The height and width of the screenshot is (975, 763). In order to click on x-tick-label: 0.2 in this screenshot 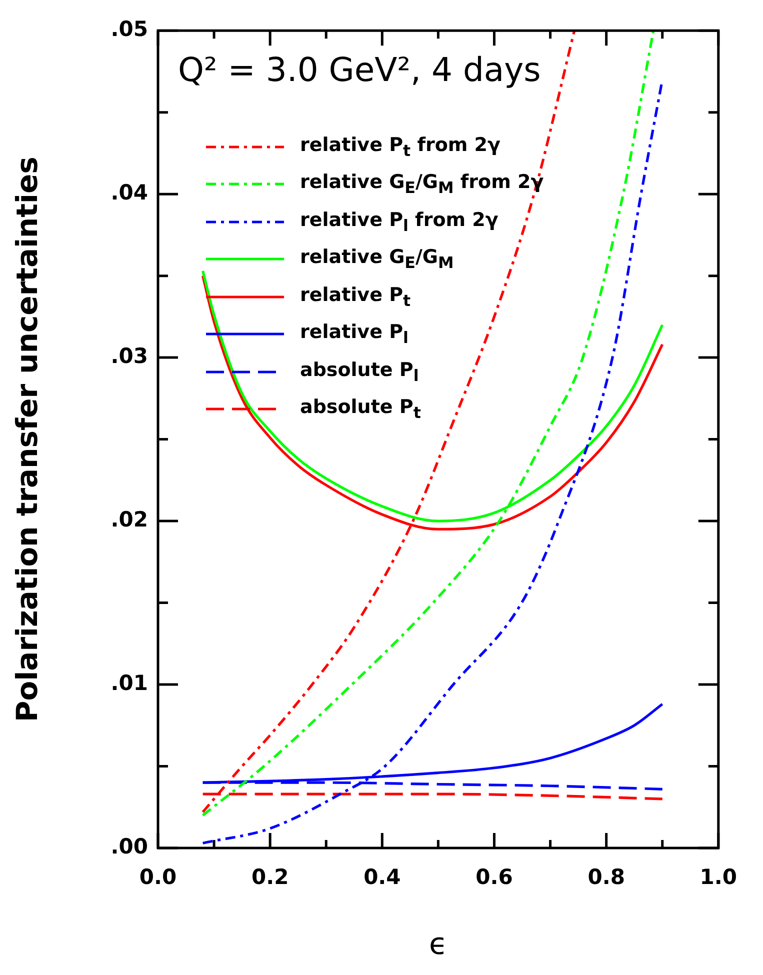, I will do `click(270, 877)`.